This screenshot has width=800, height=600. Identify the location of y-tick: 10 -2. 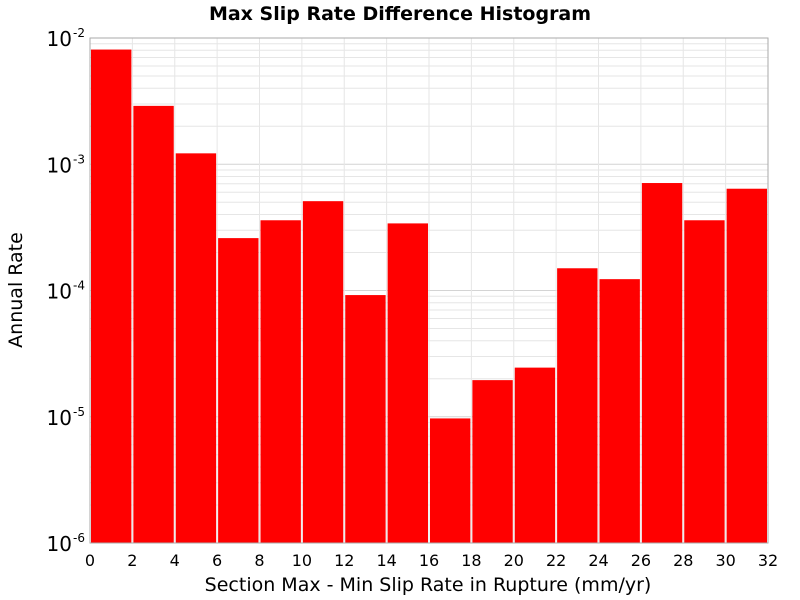
(66, 38).